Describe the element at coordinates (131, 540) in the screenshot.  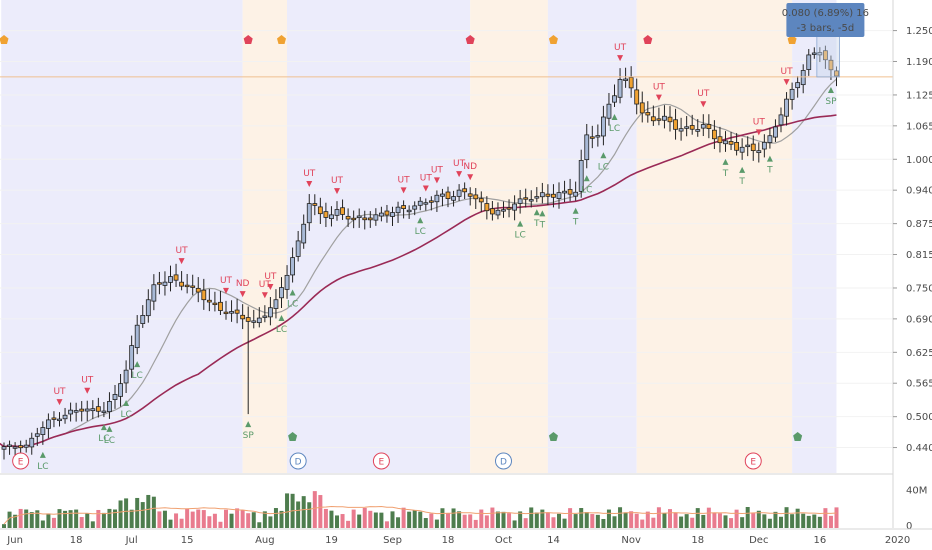
I see `x-tick-label: Jul` at that location.